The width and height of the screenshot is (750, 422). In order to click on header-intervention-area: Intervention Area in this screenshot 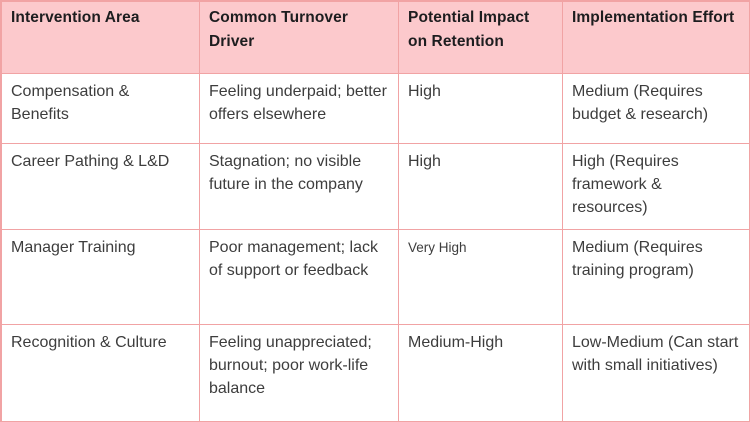, I will do `click(100, 37)`.